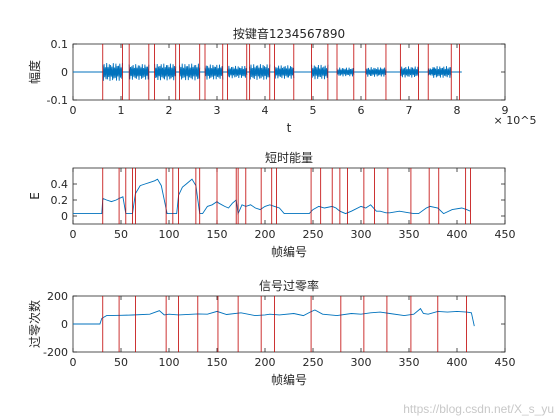 Image resolution: width=560 pixels, height=420 pixels. What do you see at coordinates (265, 110) in the screenshot?
I see `x-tick-label: 4` at bounding box center [265, 110].